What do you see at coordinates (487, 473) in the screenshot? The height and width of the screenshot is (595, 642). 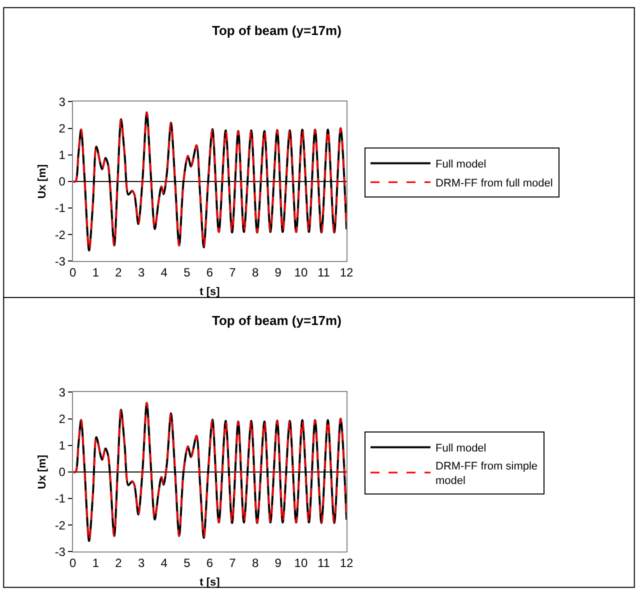 I see `text: DRM-FF from simple model` at bounding box center [487, 473].